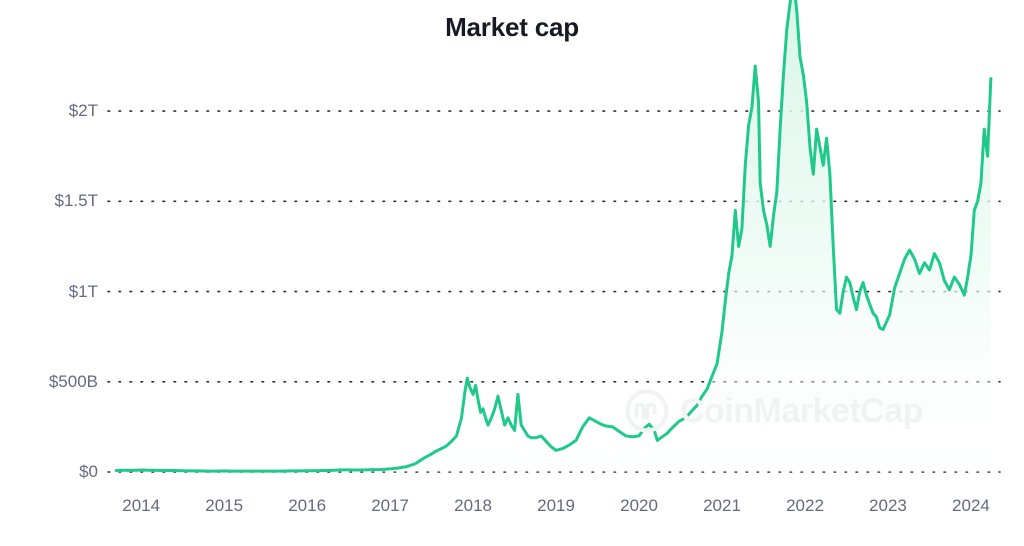 The width and height of the screenshot is (1024, 546). I want to click on y-tick-label: $1T, so click(83, 291).